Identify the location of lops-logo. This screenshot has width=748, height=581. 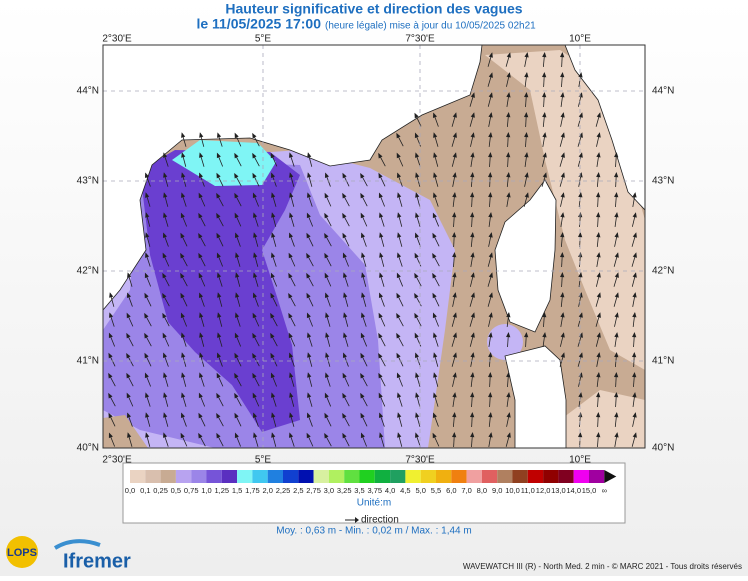
(22, 552).